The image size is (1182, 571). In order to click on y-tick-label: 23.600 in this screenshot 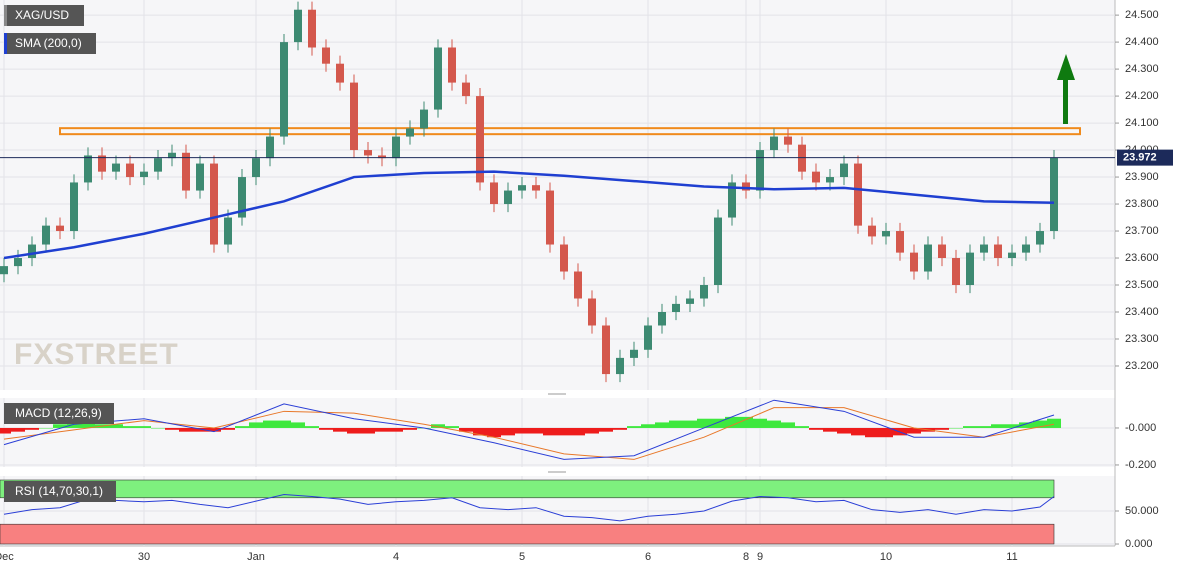, I will do `click(1142, 258)`.